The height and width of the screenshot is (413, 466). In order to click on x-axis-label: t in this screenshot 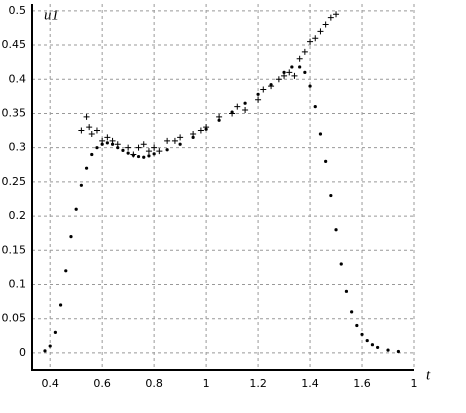, I will do `click(428, 375)`.